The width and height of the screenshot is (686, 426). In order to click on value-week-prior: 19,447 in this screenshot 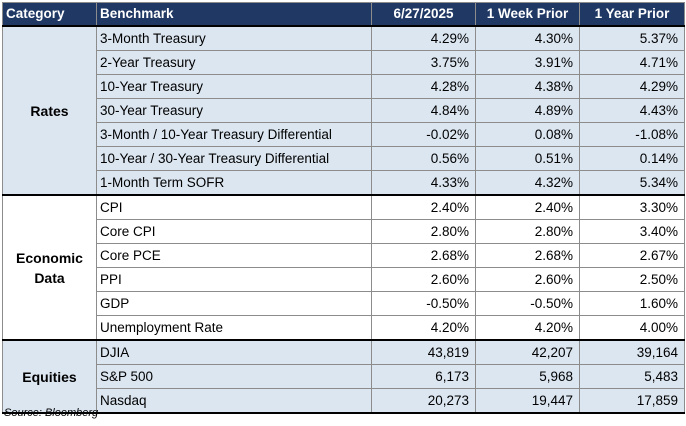, I will do `click(527, 401)`.